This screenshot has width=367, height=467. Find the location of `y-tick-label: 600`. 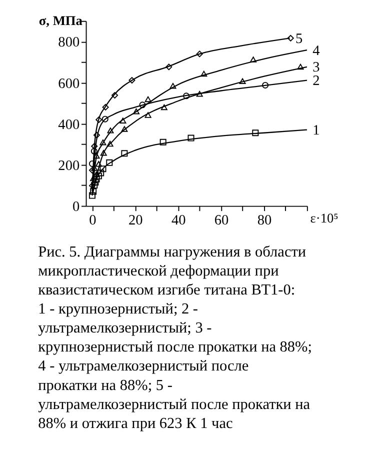

y-tick-label: 600 is located at coordinates (69, 84).